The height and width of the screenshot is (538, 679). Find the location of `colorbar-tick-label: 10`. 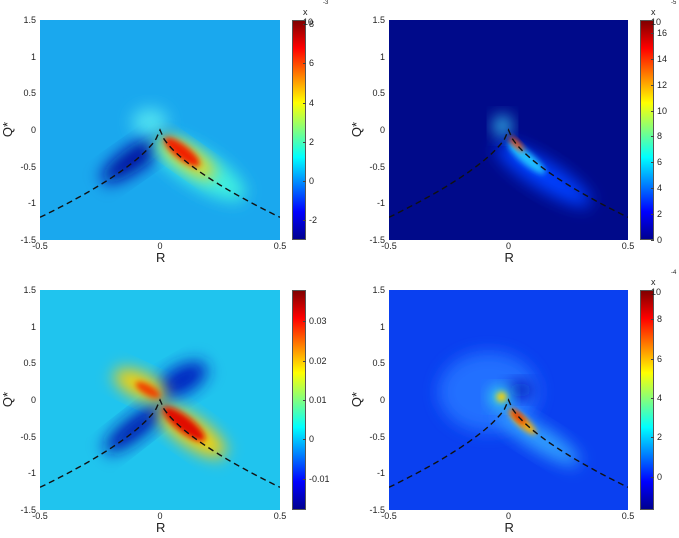

colorbar-tick-label: 10 is located at coordinates (662, 110).